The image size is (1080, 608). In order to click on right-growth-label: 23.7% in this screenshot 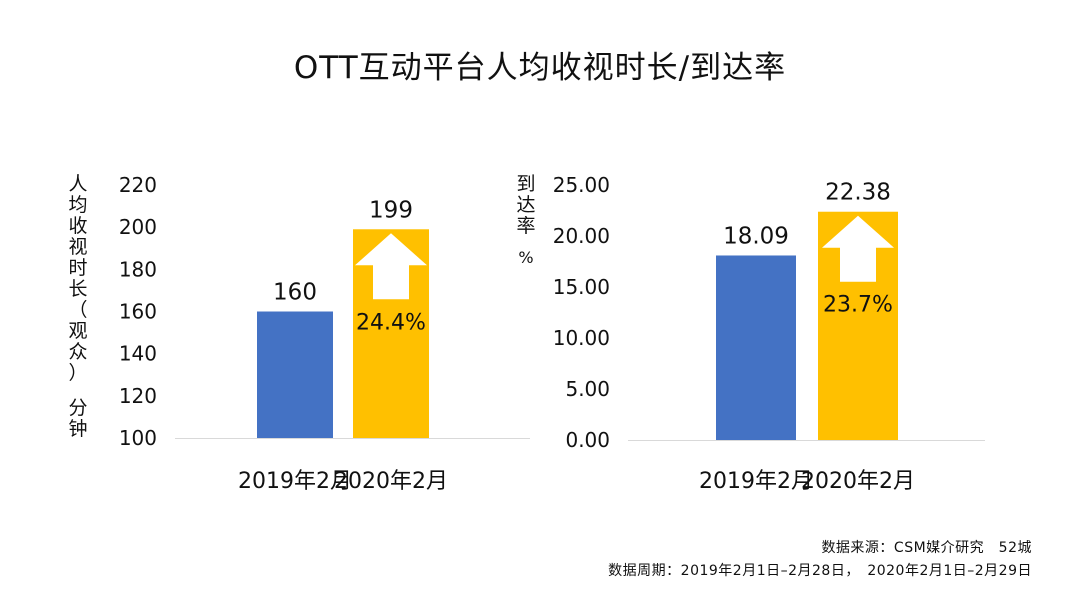, I will do `click(858, 305)`.